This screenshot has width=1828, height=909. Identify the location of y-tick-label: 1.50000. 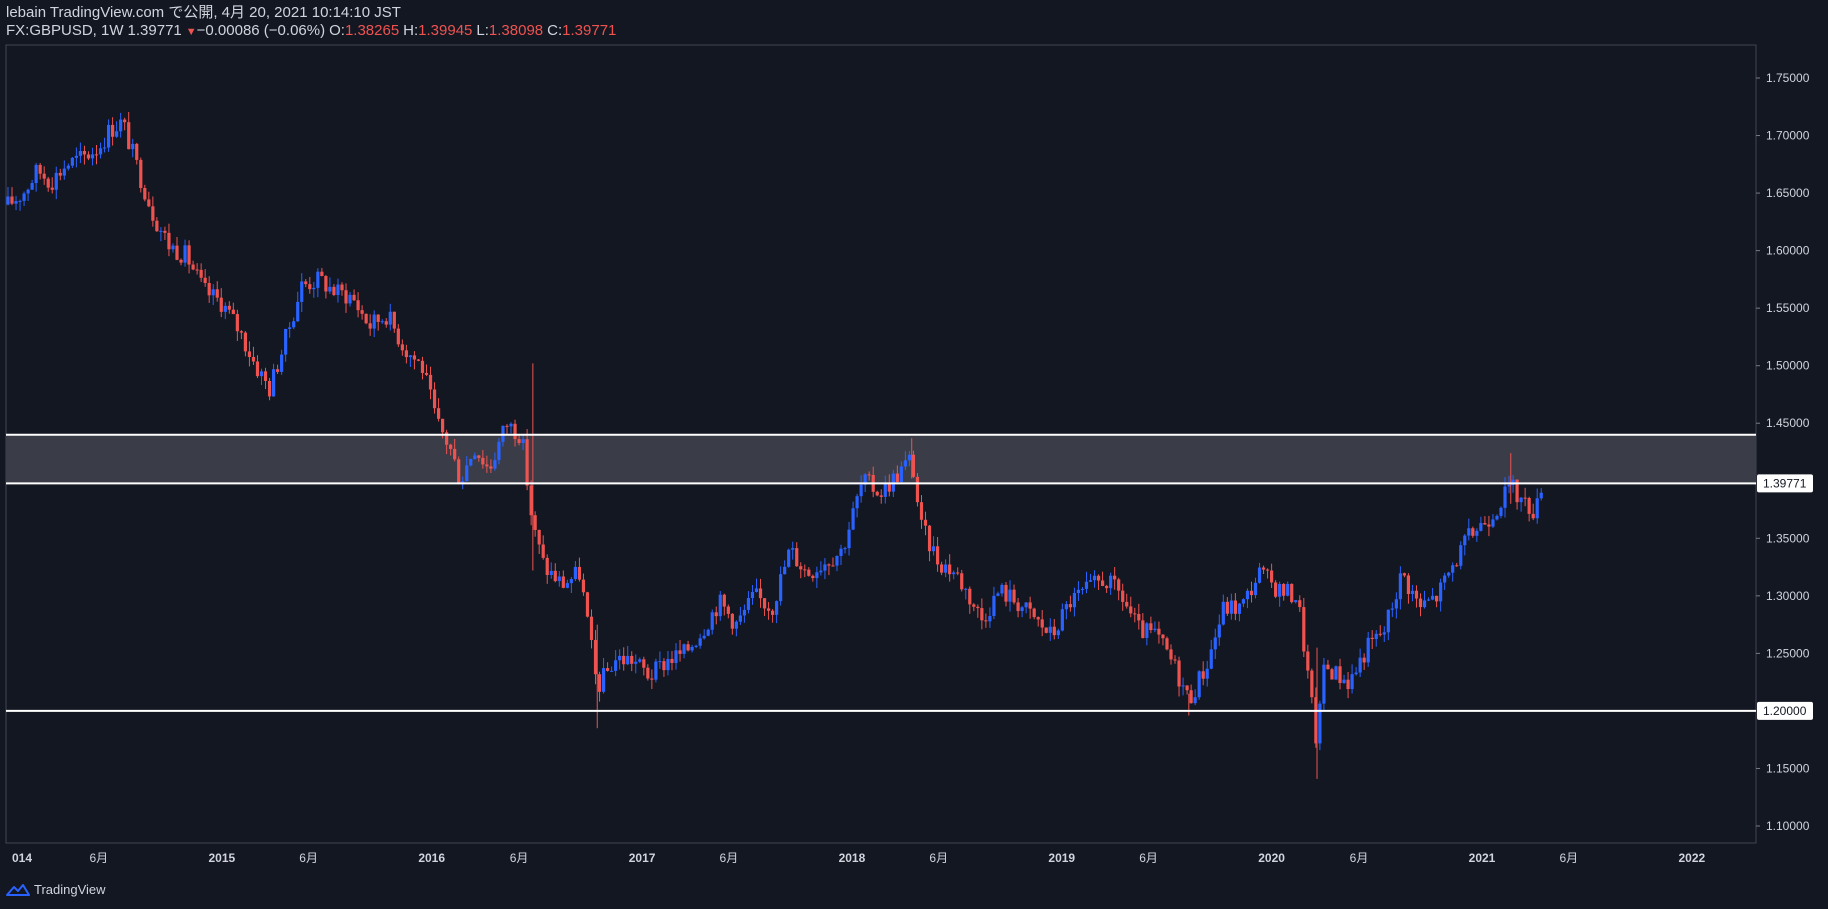
(1788, 366).